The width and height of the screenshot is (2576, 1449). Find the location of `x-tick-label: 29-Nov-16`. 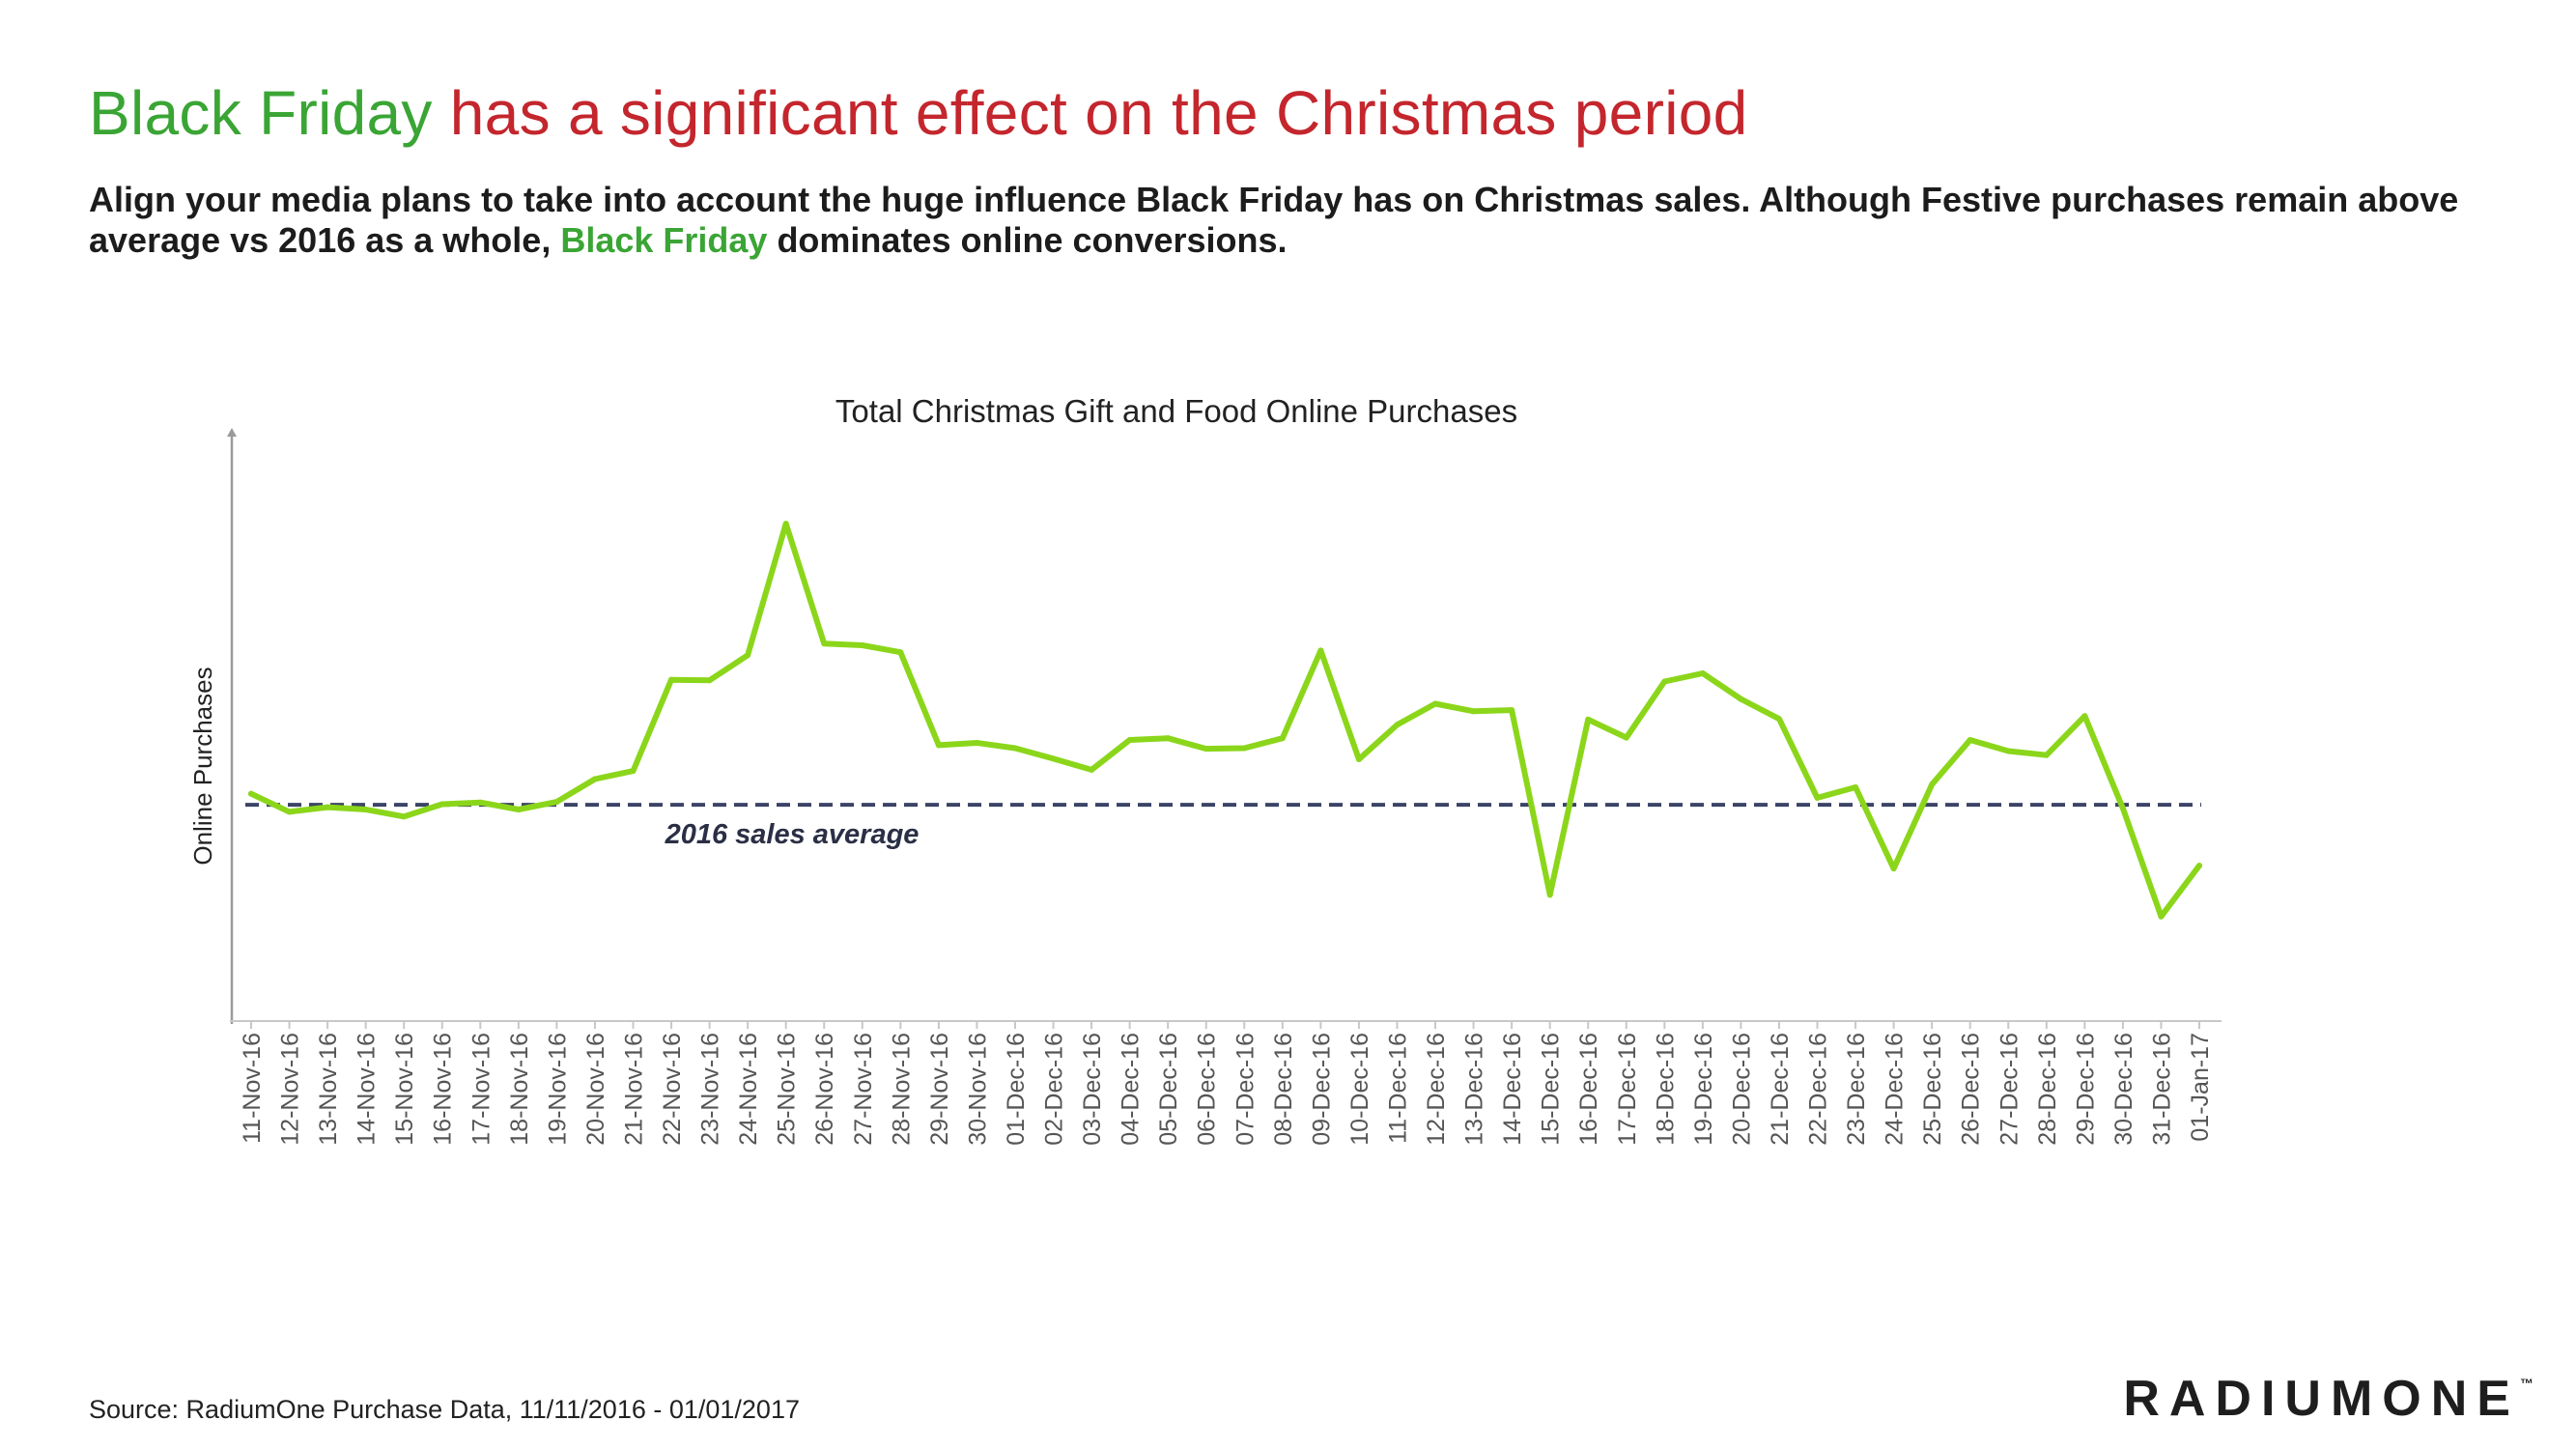

x-tick-label: 29-Nov-16 is located at coordinates (939, 1089).